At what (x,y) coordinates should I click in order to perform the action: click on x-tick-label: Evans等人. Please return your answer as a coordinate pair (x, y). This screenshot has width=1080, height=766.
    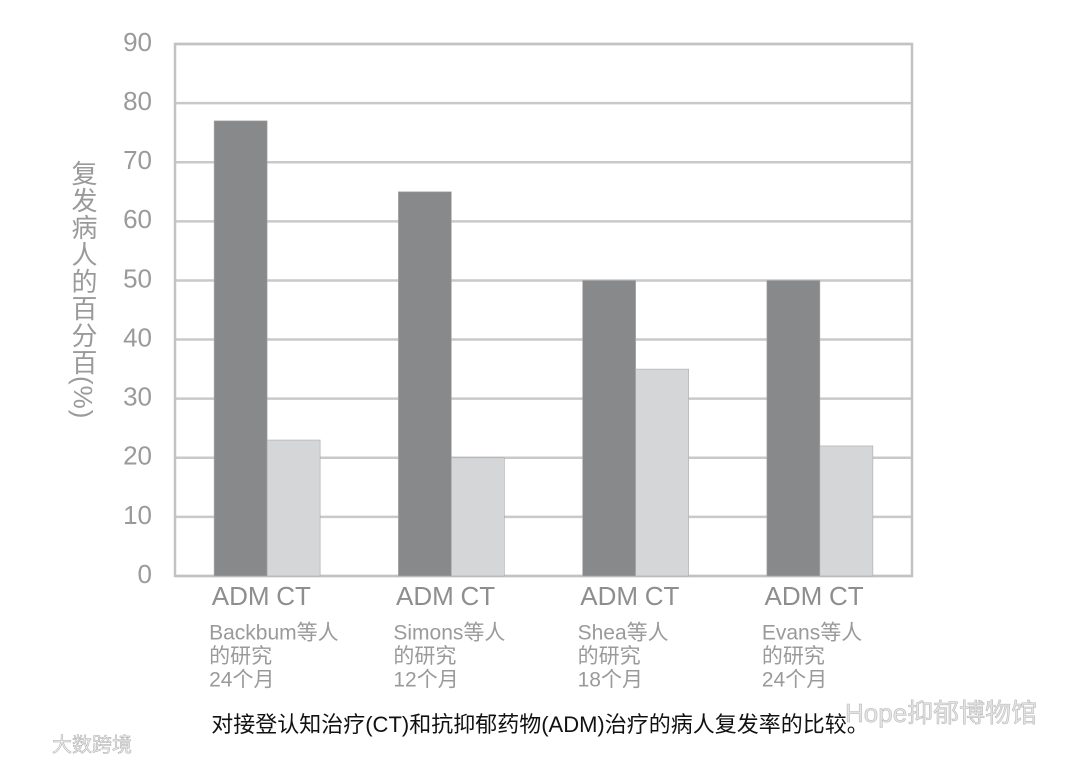
    Looking at the image, I should click on (812, 633).